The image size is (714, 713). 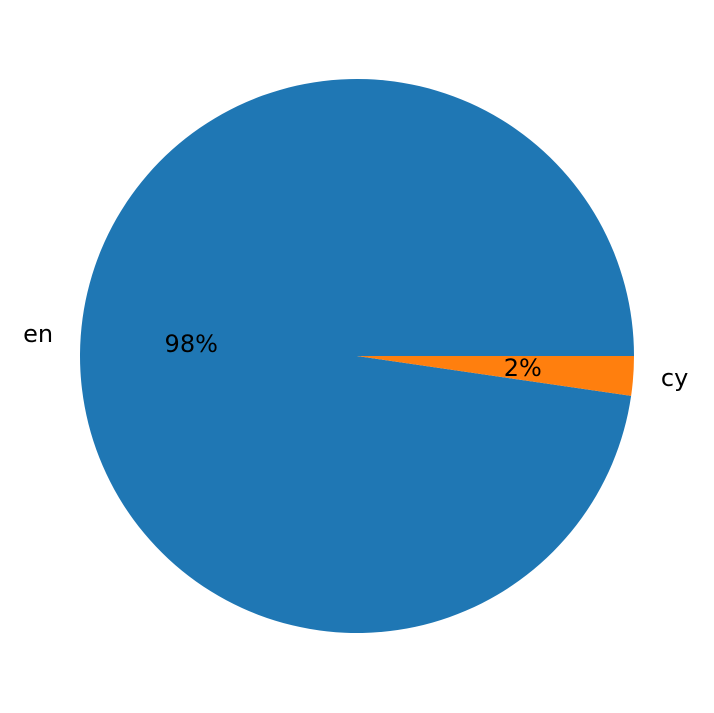 I want to click on slice-percent-cy: 2%, so click(x=523, y=368).